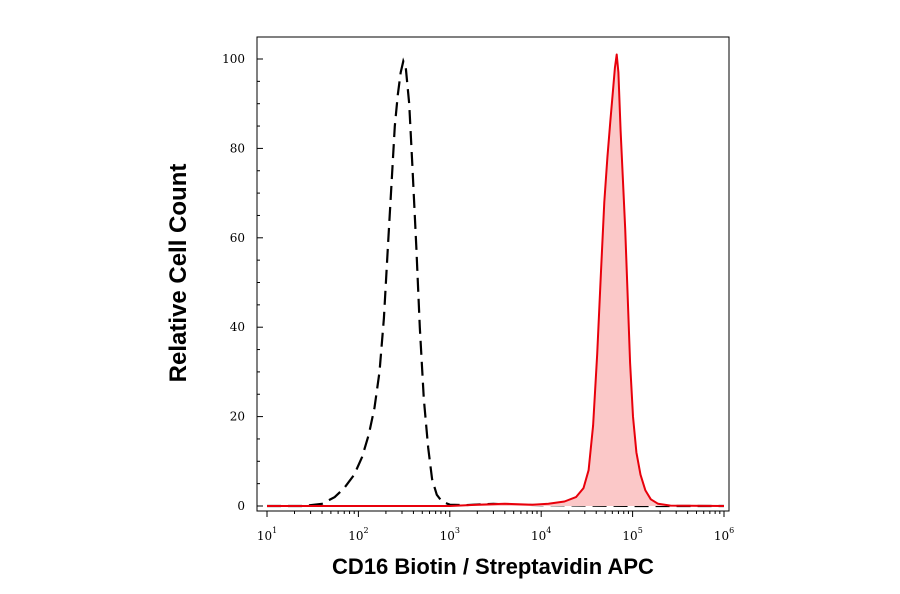  Describe the element at coordinates (178, 273) in the screenshot. I see `y-axis-title: Relative Cell Count` at that location.